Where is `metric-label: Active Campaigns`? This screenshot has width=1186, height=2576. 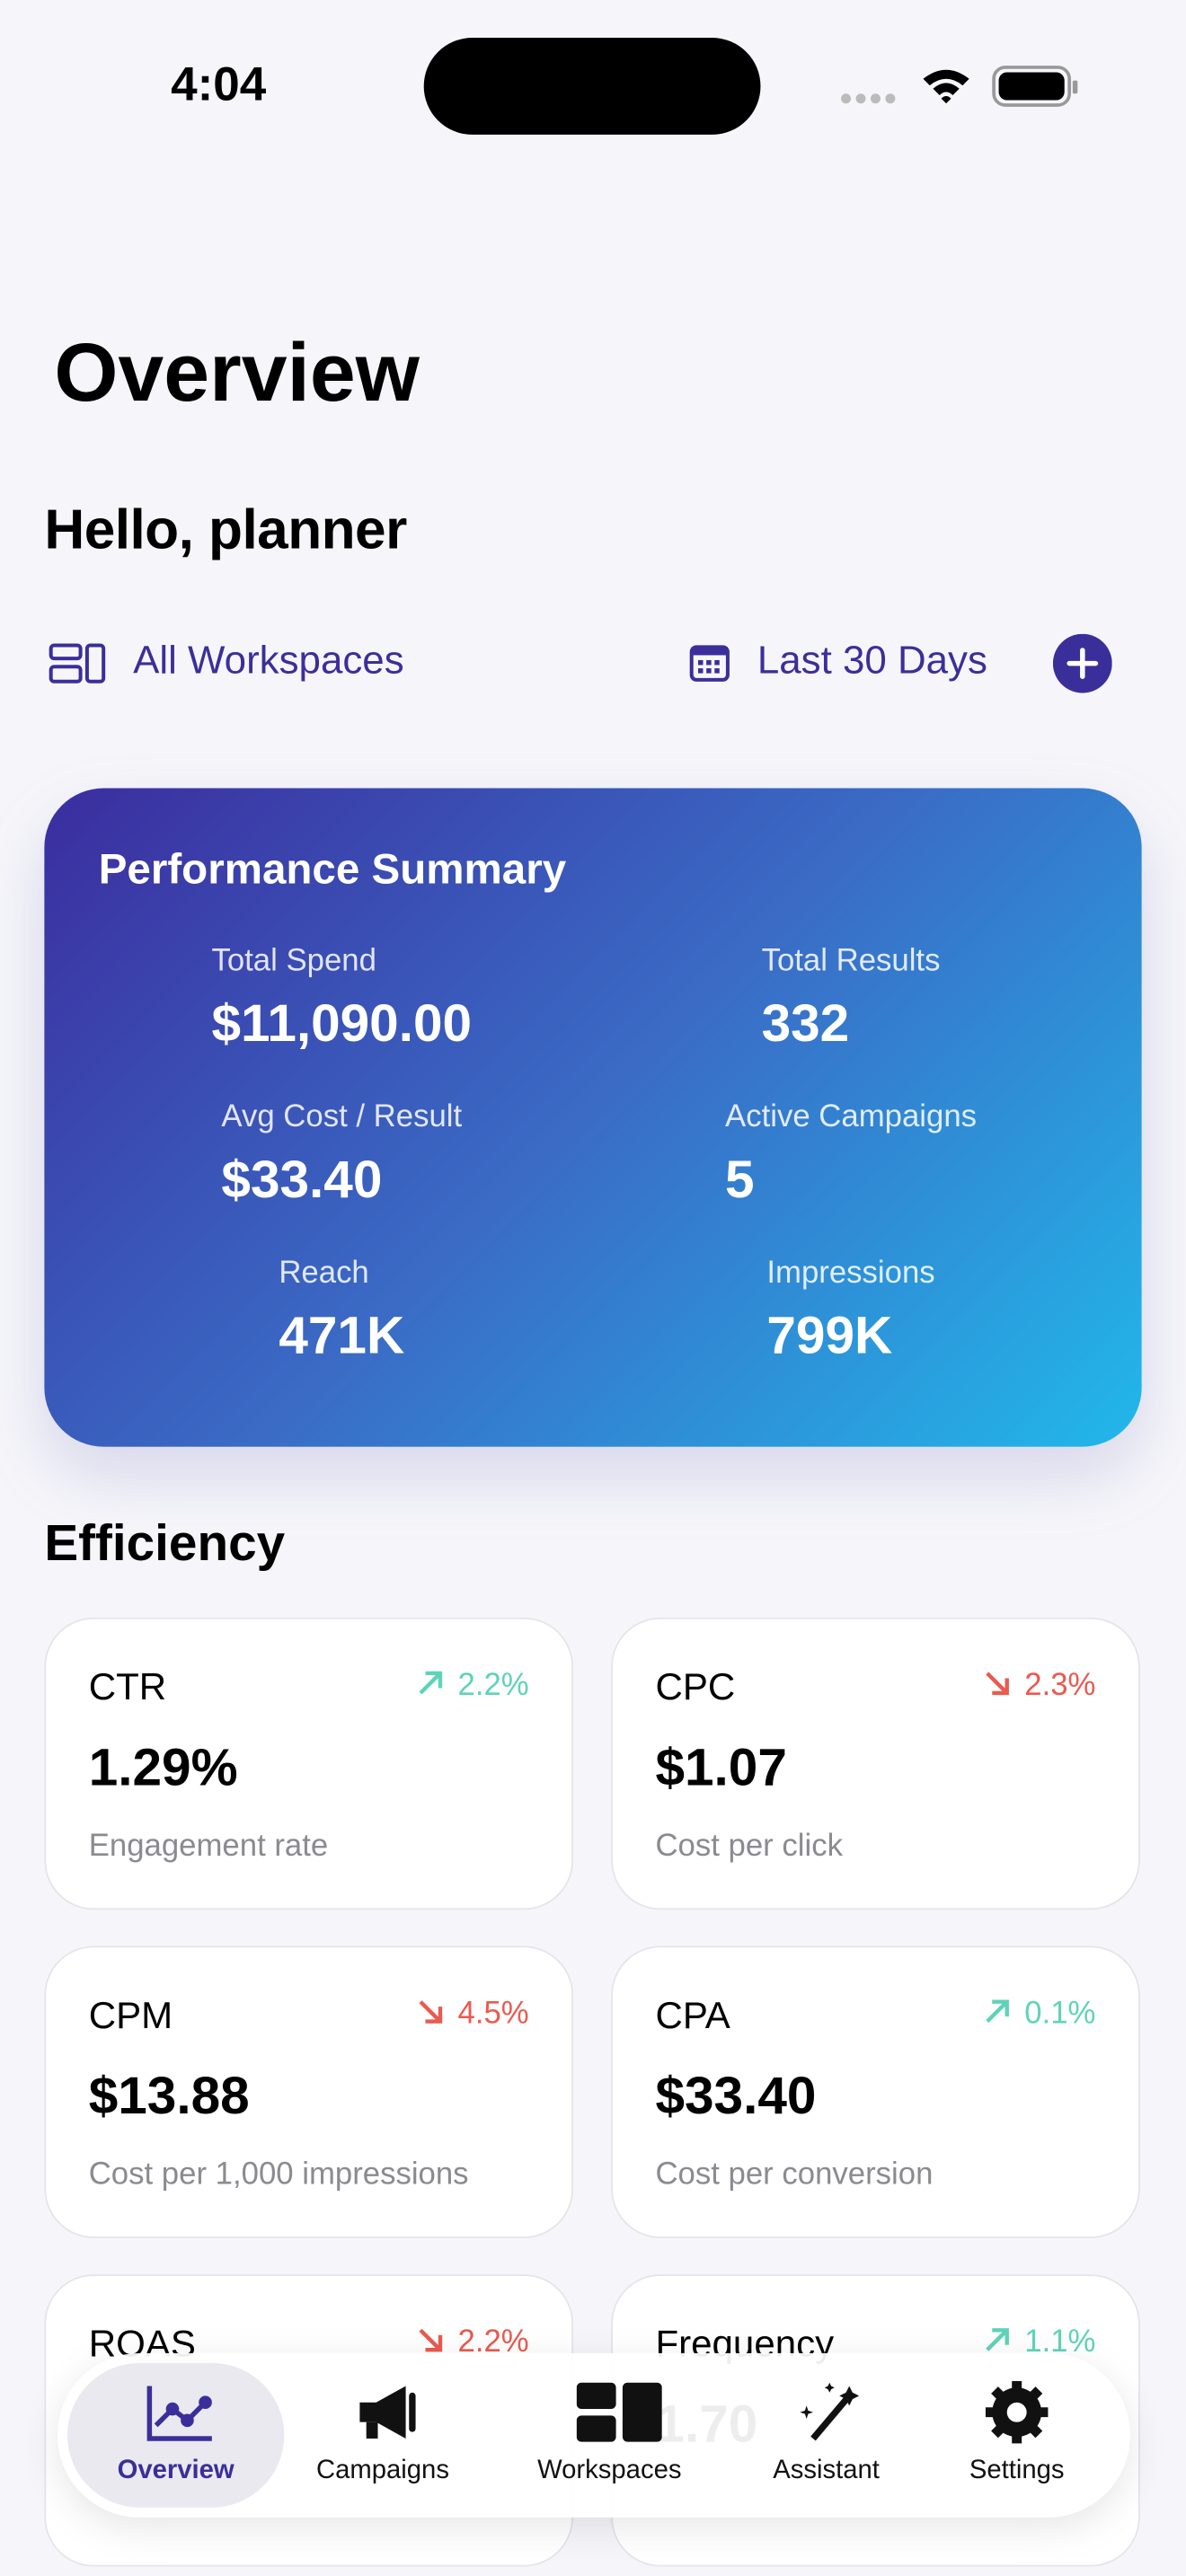
metric-label: Active Campaigns is located at coordinates (851, 1117).